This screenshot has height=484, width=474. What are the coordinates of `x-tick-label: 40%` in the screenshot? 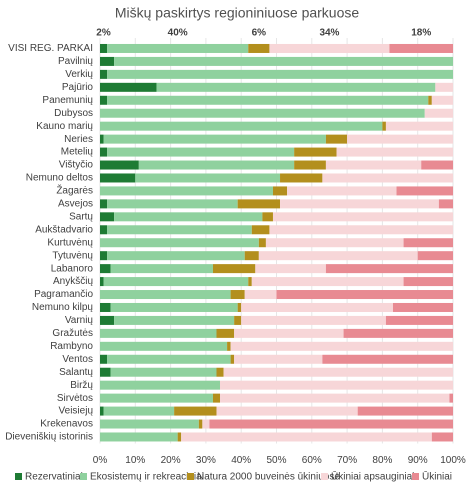 It's located at (241, 460).